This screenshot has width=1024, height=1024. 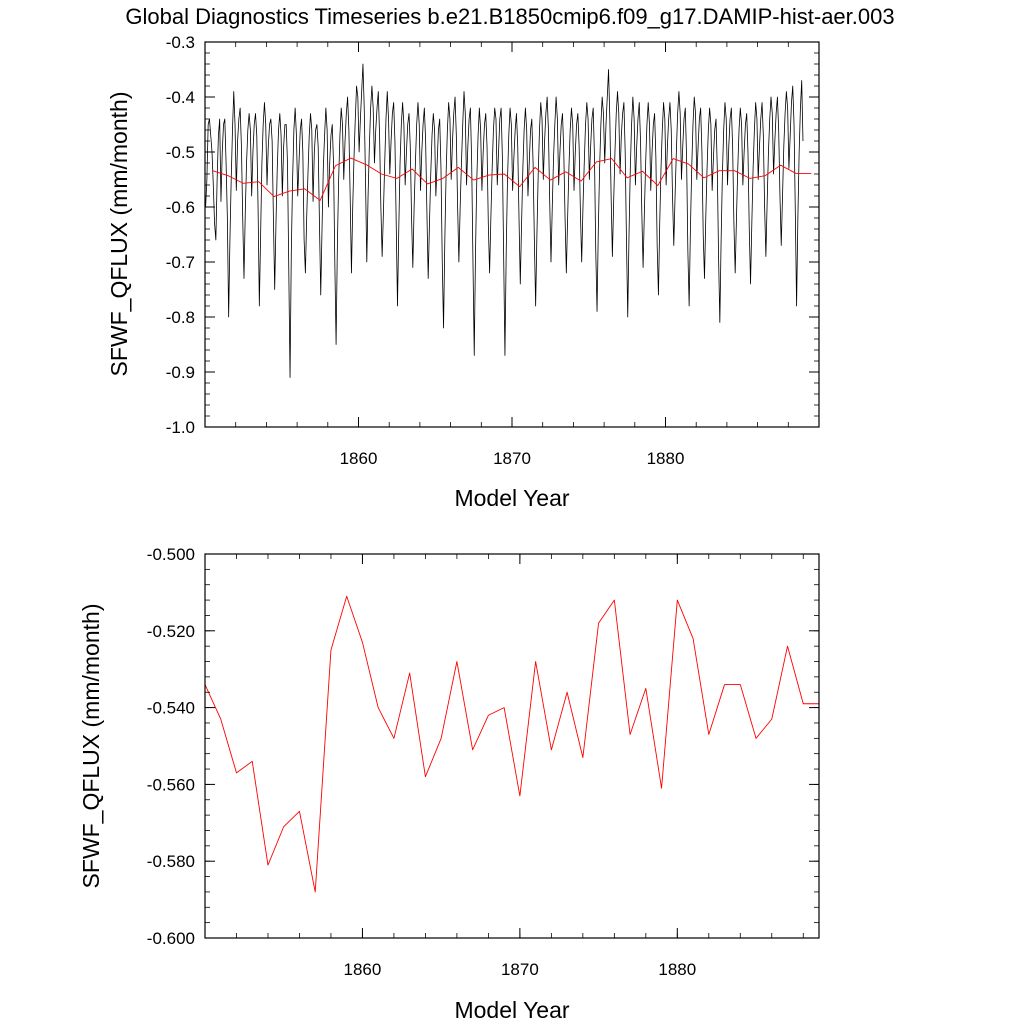 What do you see at coordinates (180, 207) in the screenshot?
I see `panel0-ytick-label: -0.6` at bounding box center [180, 207].